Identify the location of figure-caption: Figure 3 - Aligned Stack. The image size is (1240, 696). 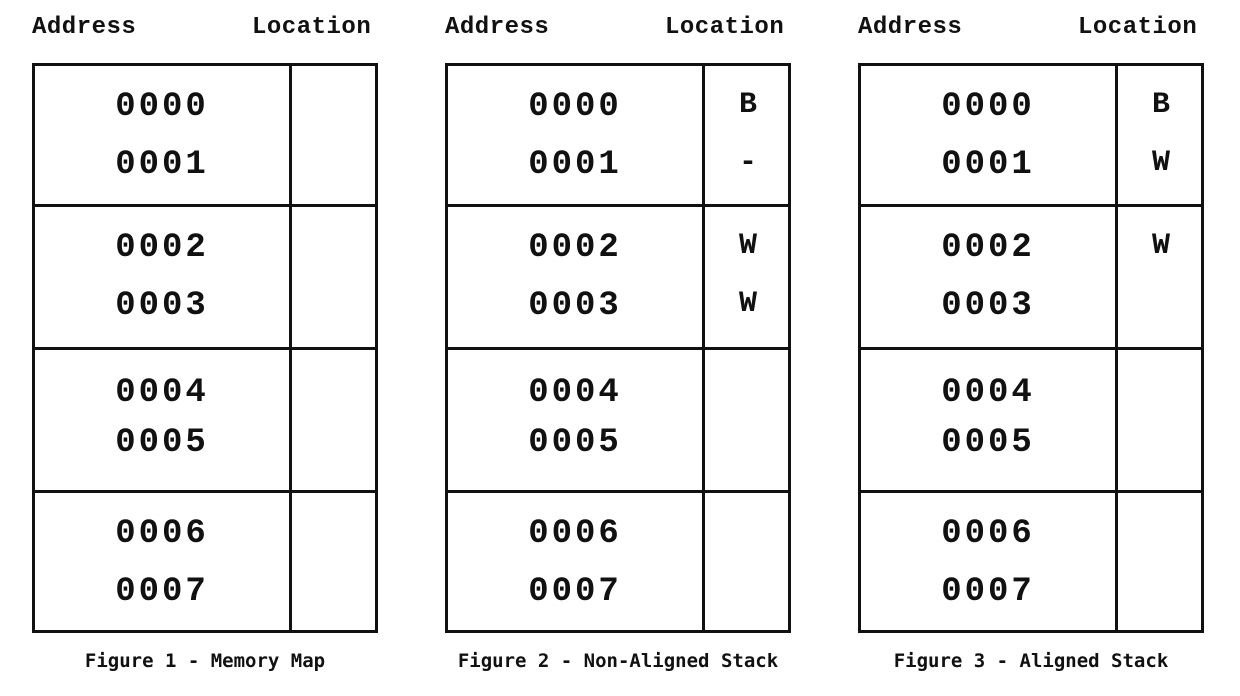
(1031, 661).